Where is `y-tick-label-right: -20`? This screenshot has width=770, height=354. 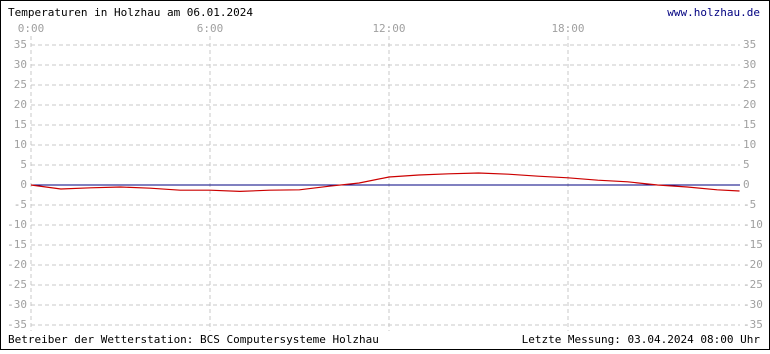 y-tick-label-right: -20 is located at coordinates (753, 264).